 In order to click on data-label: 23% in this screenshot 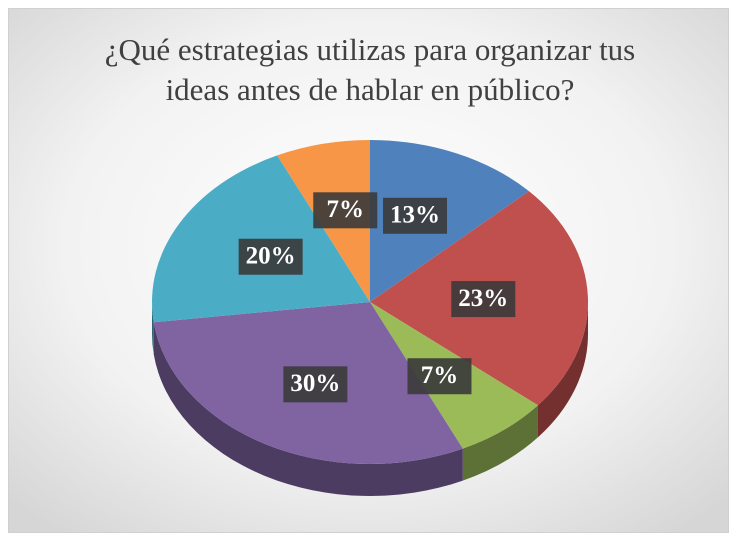, I will do `click(483, 298)`.